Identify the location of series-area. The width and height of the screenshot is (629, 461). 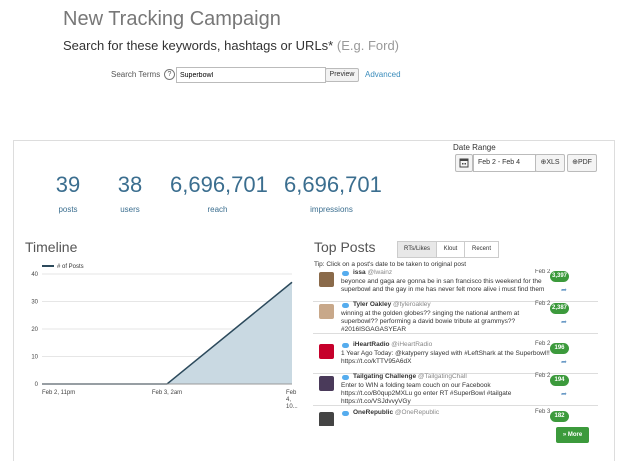
(167, 333).